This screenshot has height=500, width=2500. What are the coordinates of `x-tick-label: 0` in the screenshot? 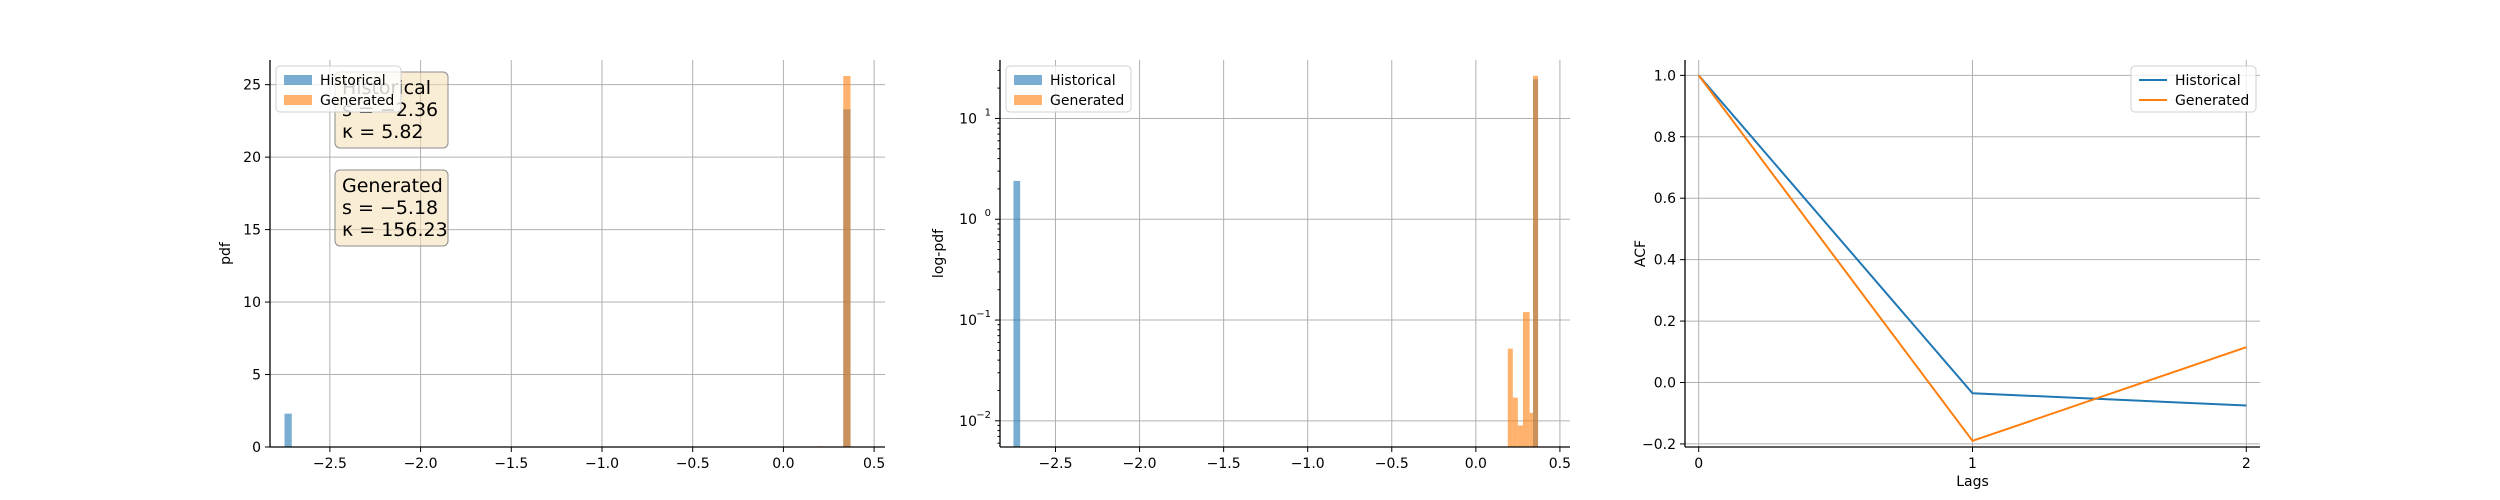 It's located at (1698, 464).